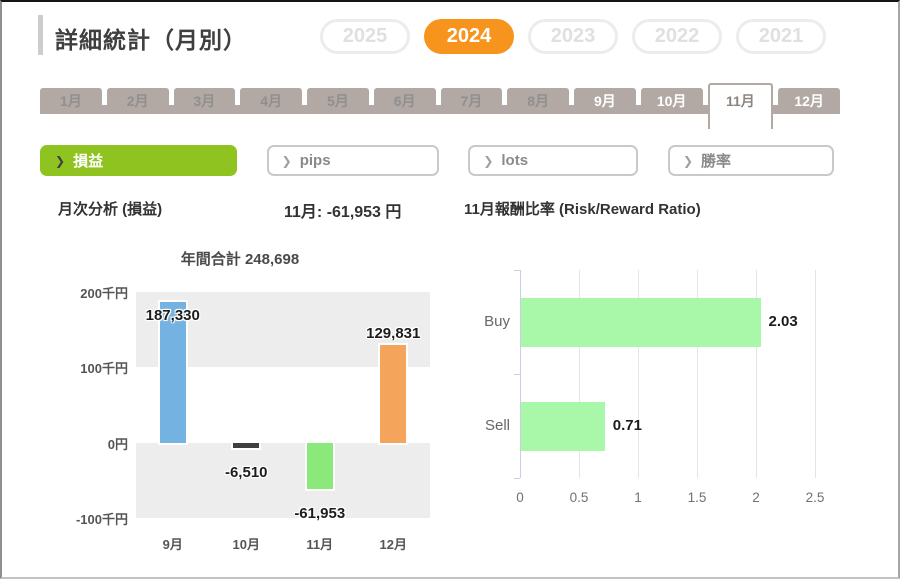 The width and height of the screenshot is (900, 579). I want to click on month-tab-11: 11月, so click(740, 106).